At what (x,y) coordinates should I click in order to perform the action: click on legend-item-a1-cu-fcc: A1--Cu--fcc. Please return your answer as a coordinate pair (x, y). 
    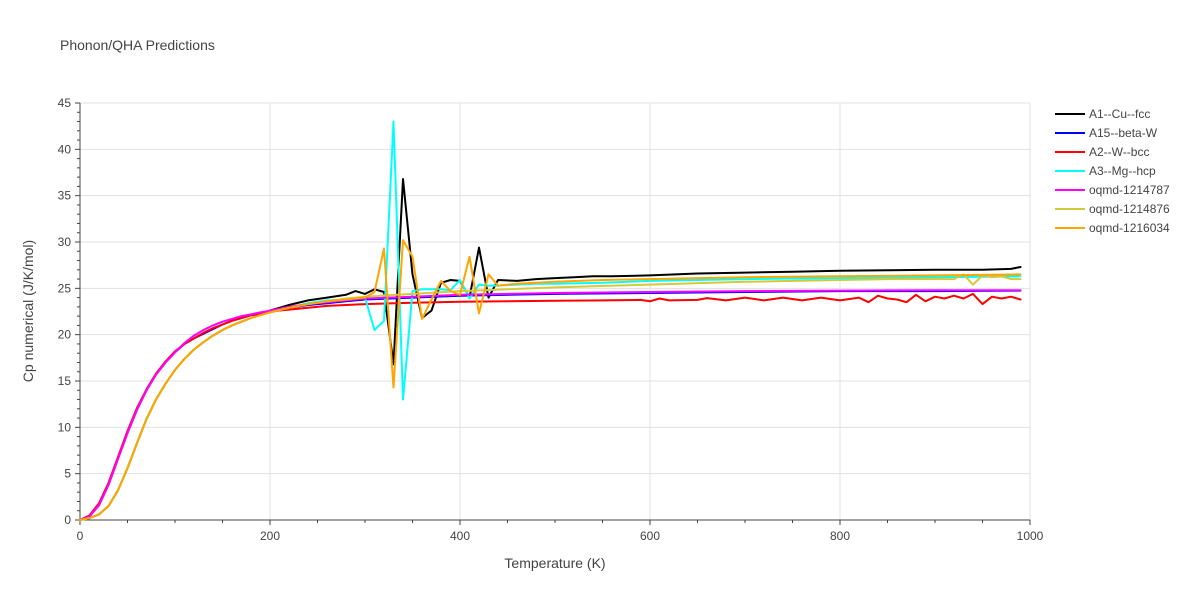
    Looking at the image, I should click on (1102, 114).